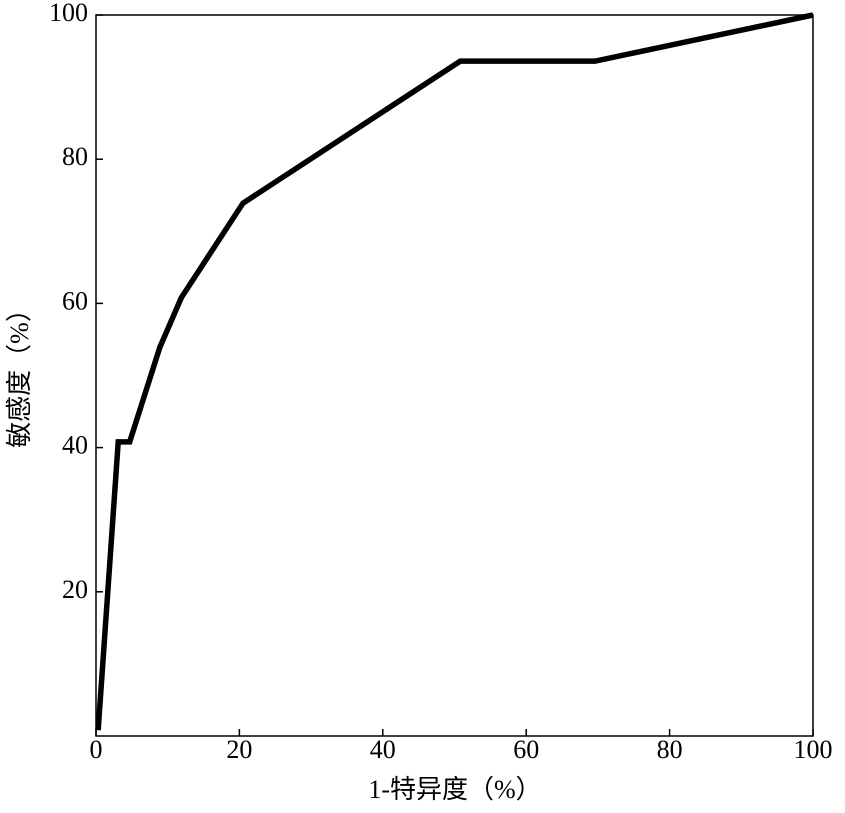 This screenshot has width=845, height=813. What do you see at coordinates (75, 300) in the screenshot?
I see `y-tick-label: 60` at bounding box center [75, 300].